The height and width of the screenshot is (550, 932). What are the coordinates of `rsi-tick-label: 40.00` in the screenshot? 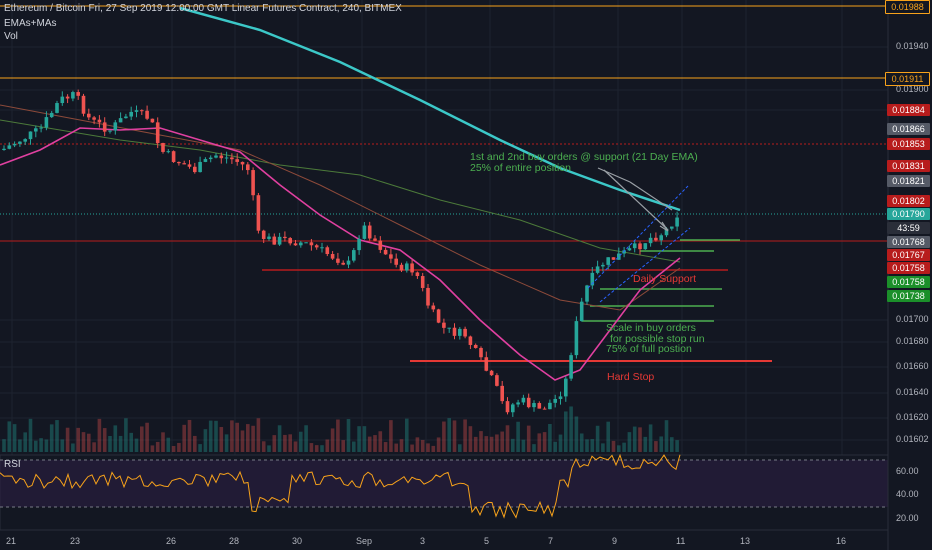 It's located at (907, 494).